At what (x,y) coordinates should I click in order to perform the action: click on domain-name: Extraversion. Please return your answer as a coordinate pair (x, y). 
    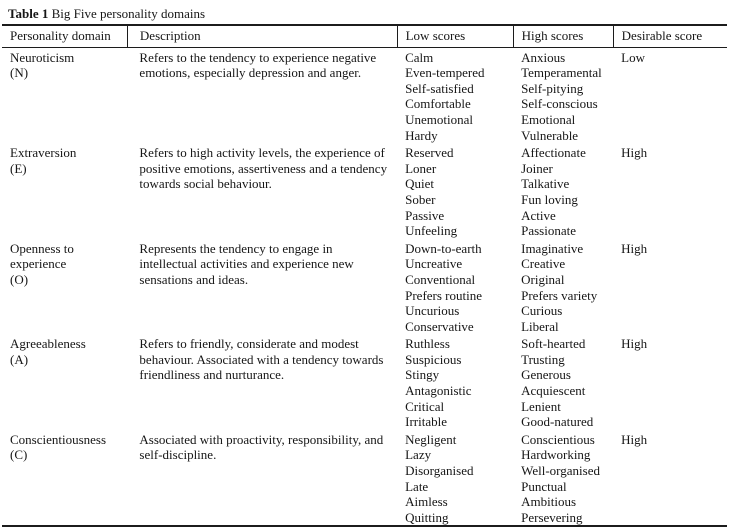
    Looking at the image, I should click on (43, 153).